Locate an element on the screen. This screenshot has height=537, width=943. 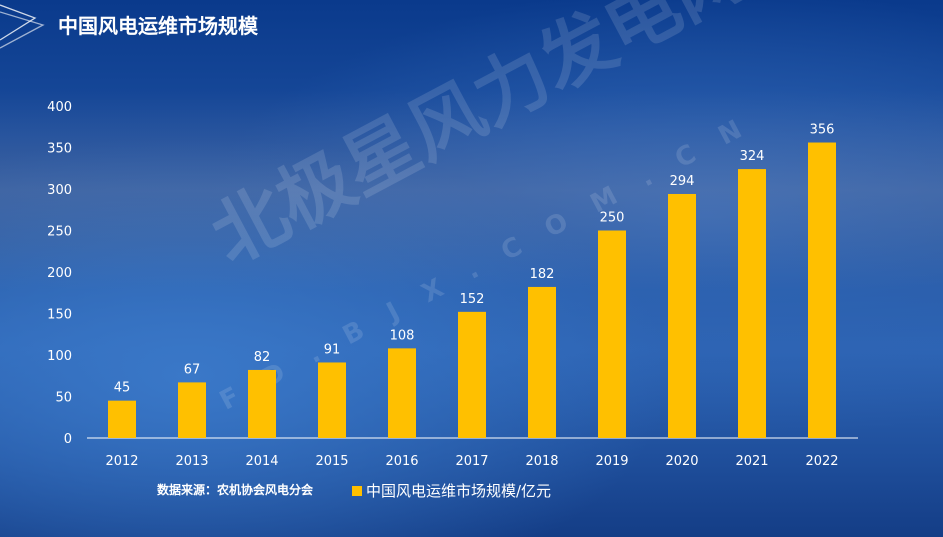
x-tick-label: 2015 is located at coordinates (331, 461).